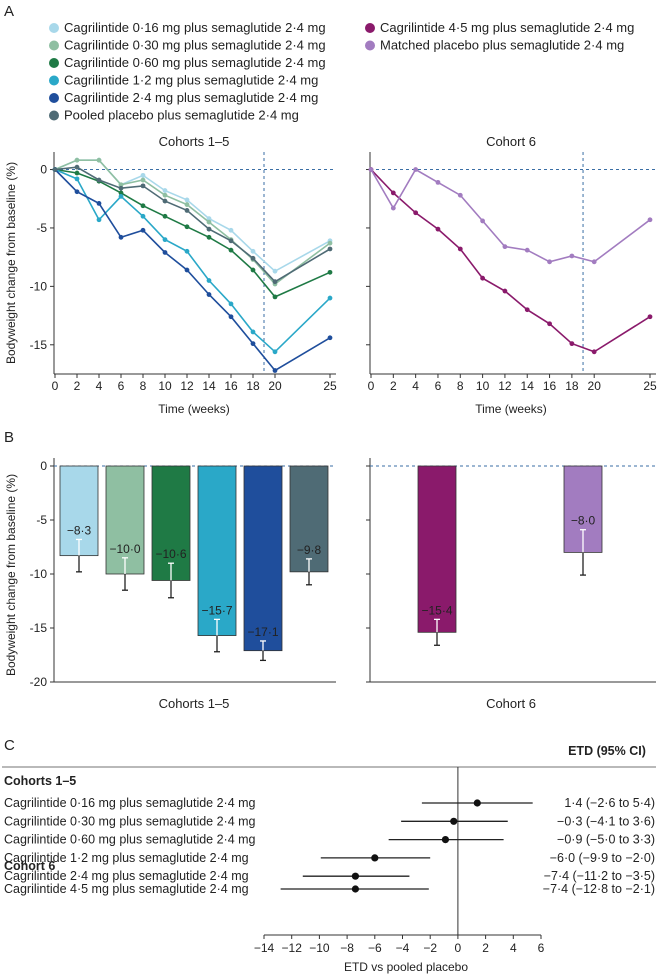 The image size is (660, 974). I want to click on x-tick-label: 14, so click(528, 386).